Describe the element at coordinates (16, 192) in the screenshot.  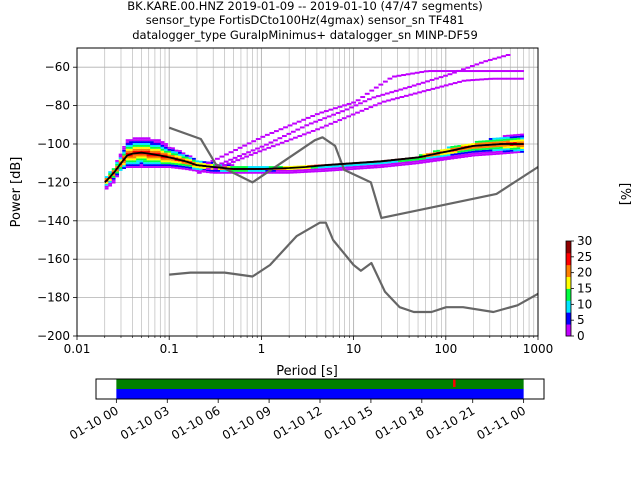
I see `y-axis-label: Power [dB]` at that location.